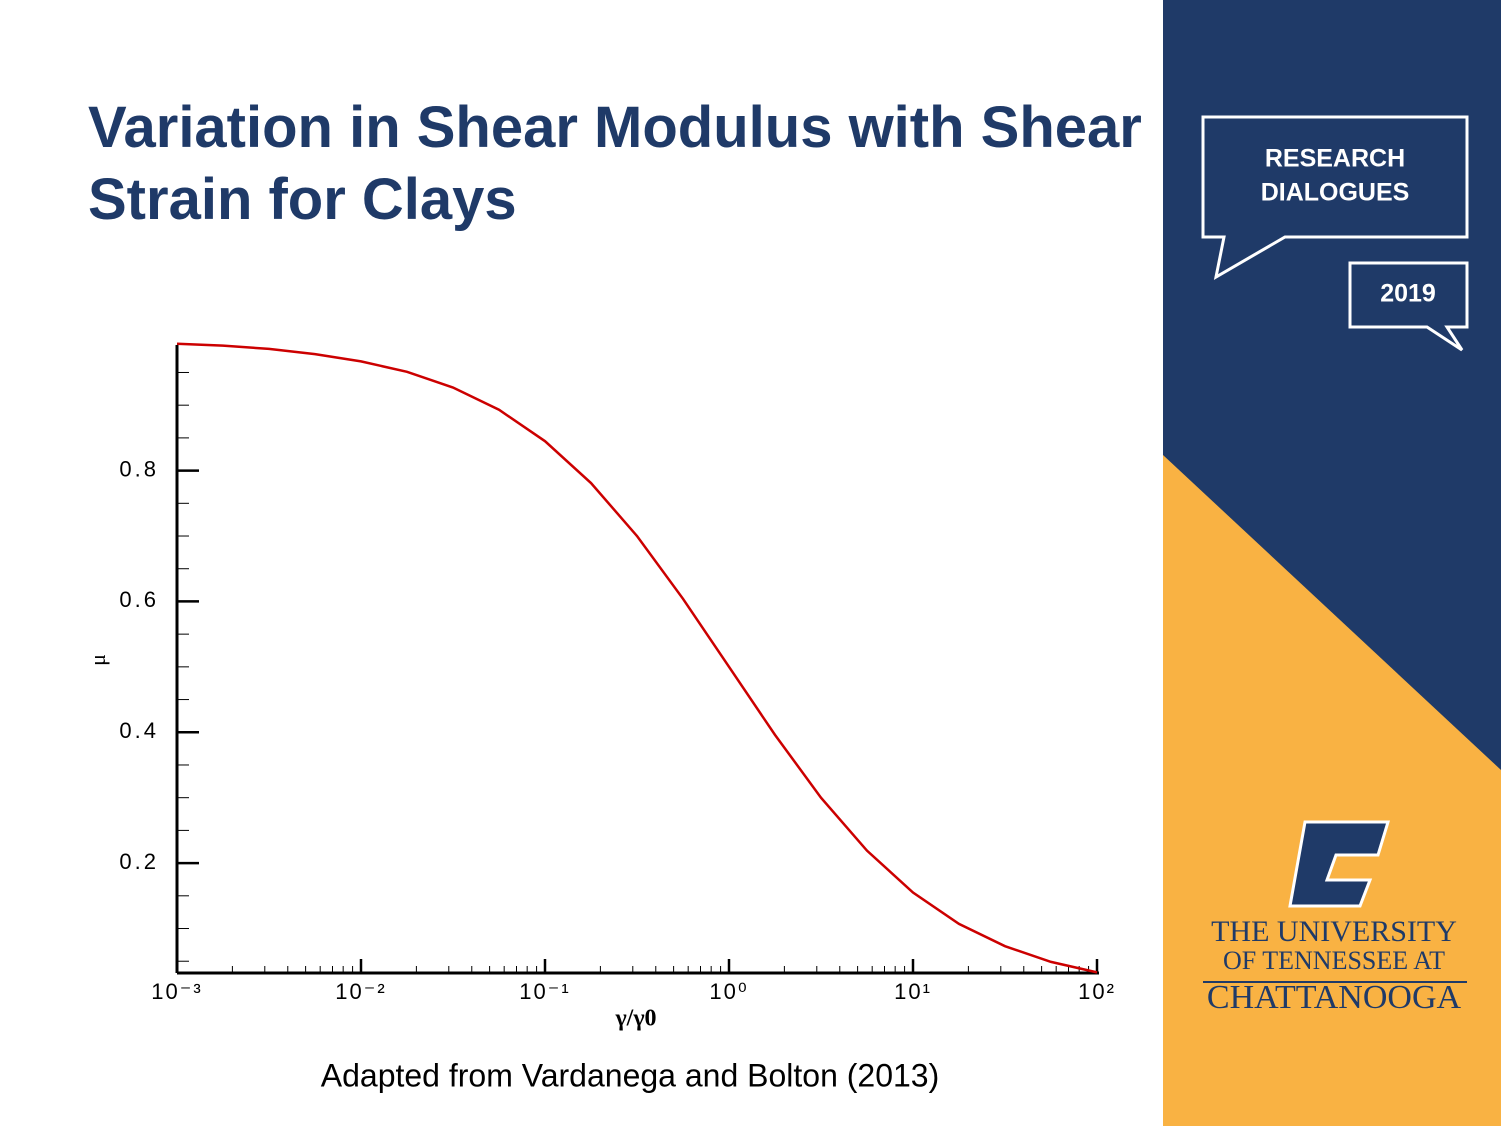 The image size is (1501, 1126). I want to click on x-tick-label: 10¹, so click(913, 991).